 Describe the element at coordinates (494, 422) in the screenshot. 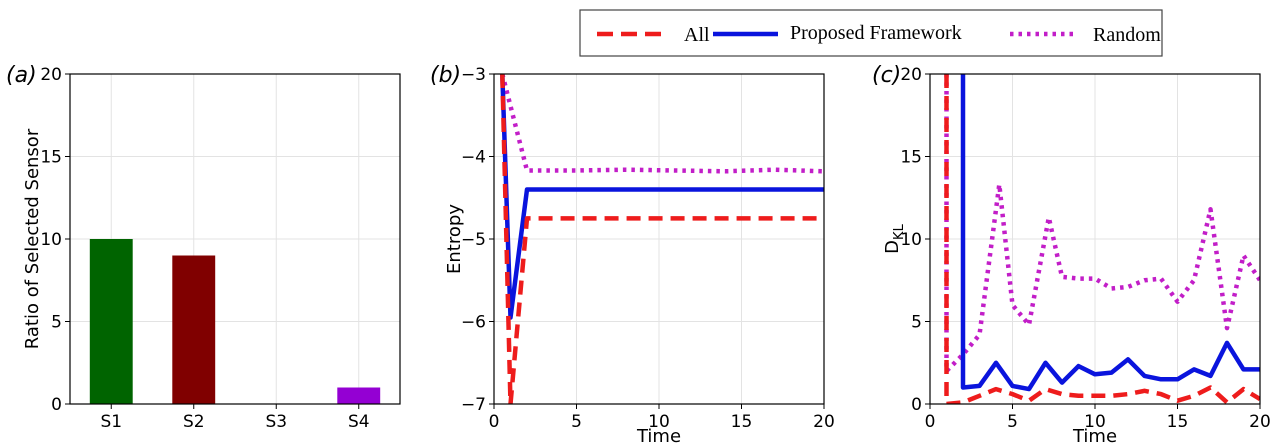

I see `b-xtick-label: 0` at that location.